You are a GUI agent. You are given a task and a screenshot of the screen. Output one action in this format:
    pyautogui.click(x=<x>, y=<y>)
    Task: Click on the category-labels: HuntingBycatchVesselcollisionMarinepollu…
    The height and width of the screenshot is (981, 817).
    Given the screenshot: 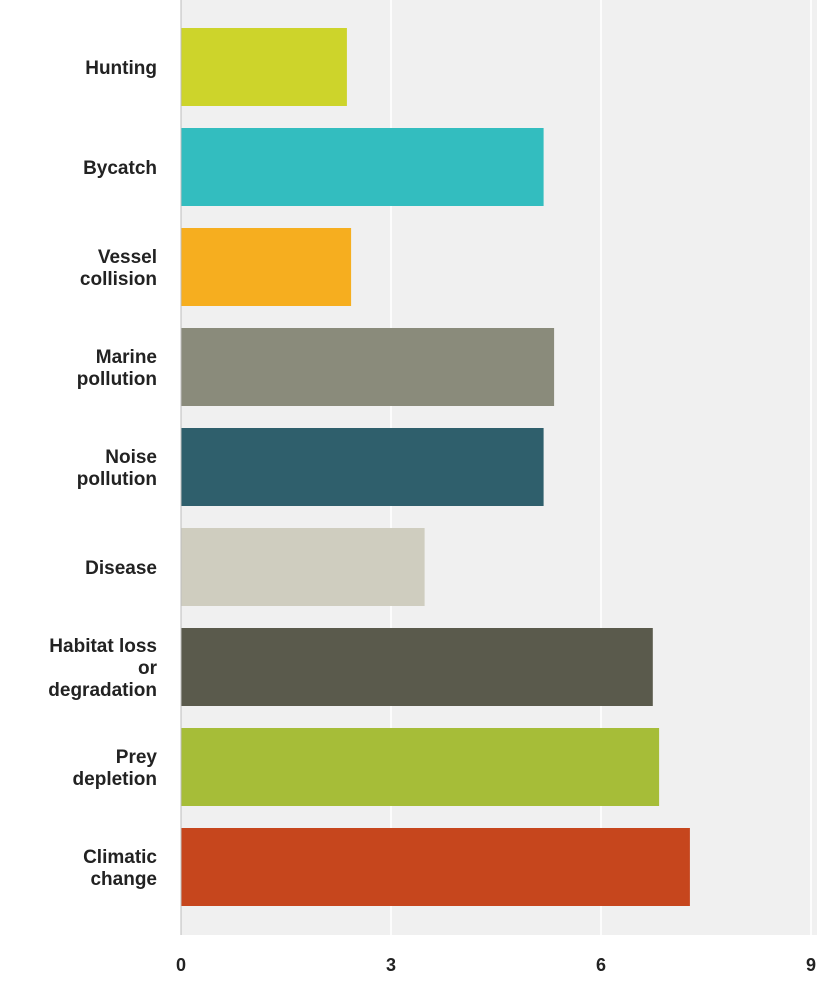 What is the action you would take?
    pyautogui.click(x=102, y=474)
    